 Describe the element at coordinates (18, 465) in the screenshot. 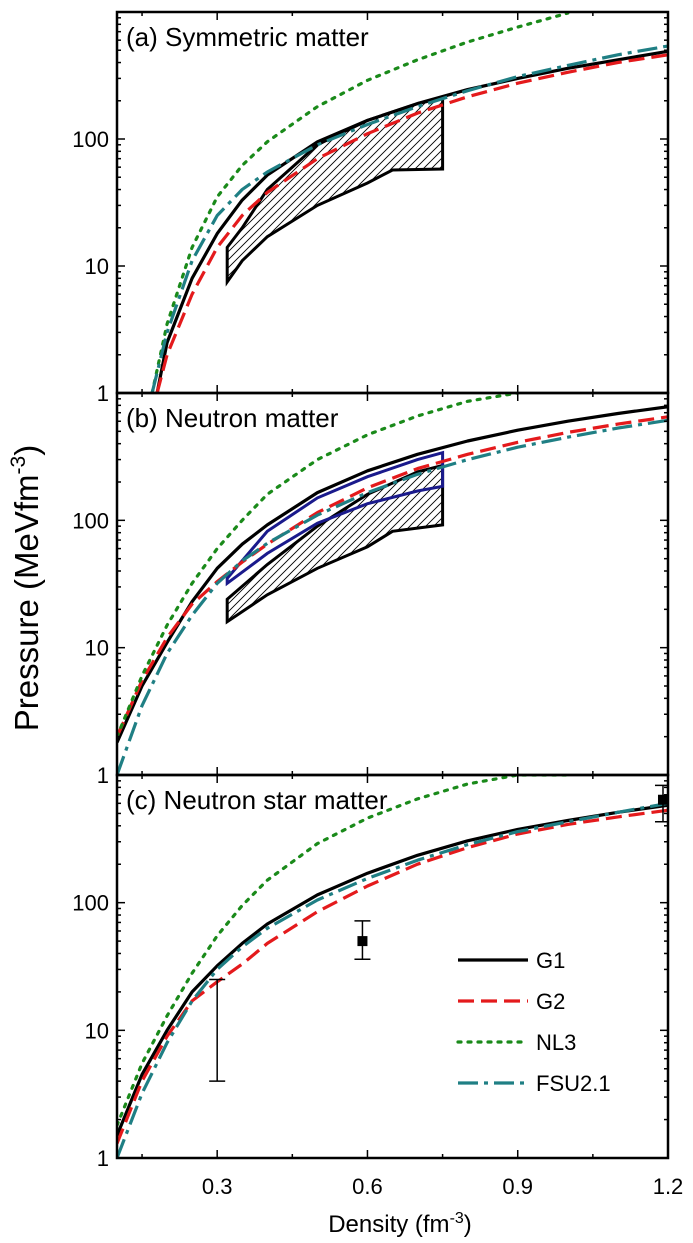

I see `y-axis-label-sup: -3` at that location.